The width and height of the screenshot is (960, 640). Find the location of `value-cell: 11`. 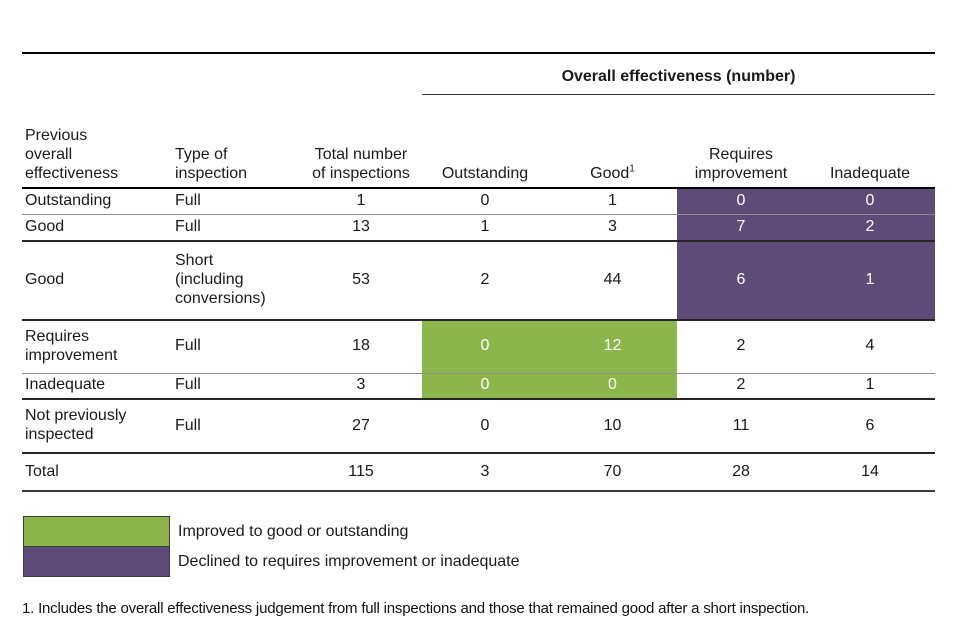

value-cell: 11 is located at coordinates (741, 426).